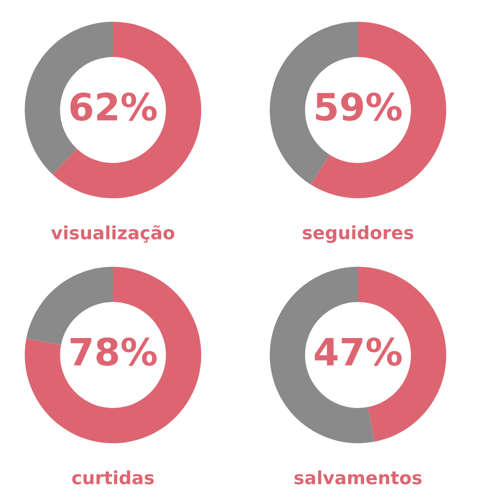 Image resolution: width=482 pixels, height=504 pixels. What do you see at coordinates (358, 477) in the screenshot?
I see `text: salvamentos` at bounding box center [358, 477].